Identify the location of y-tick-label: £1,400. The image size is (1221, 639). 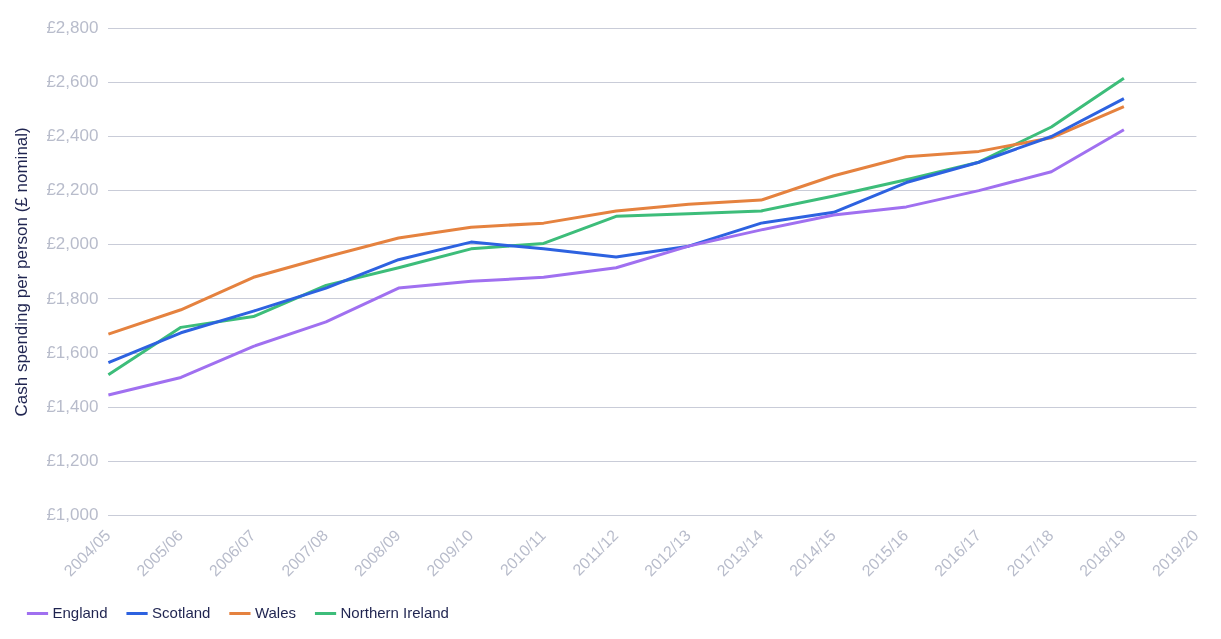
(72, 406).